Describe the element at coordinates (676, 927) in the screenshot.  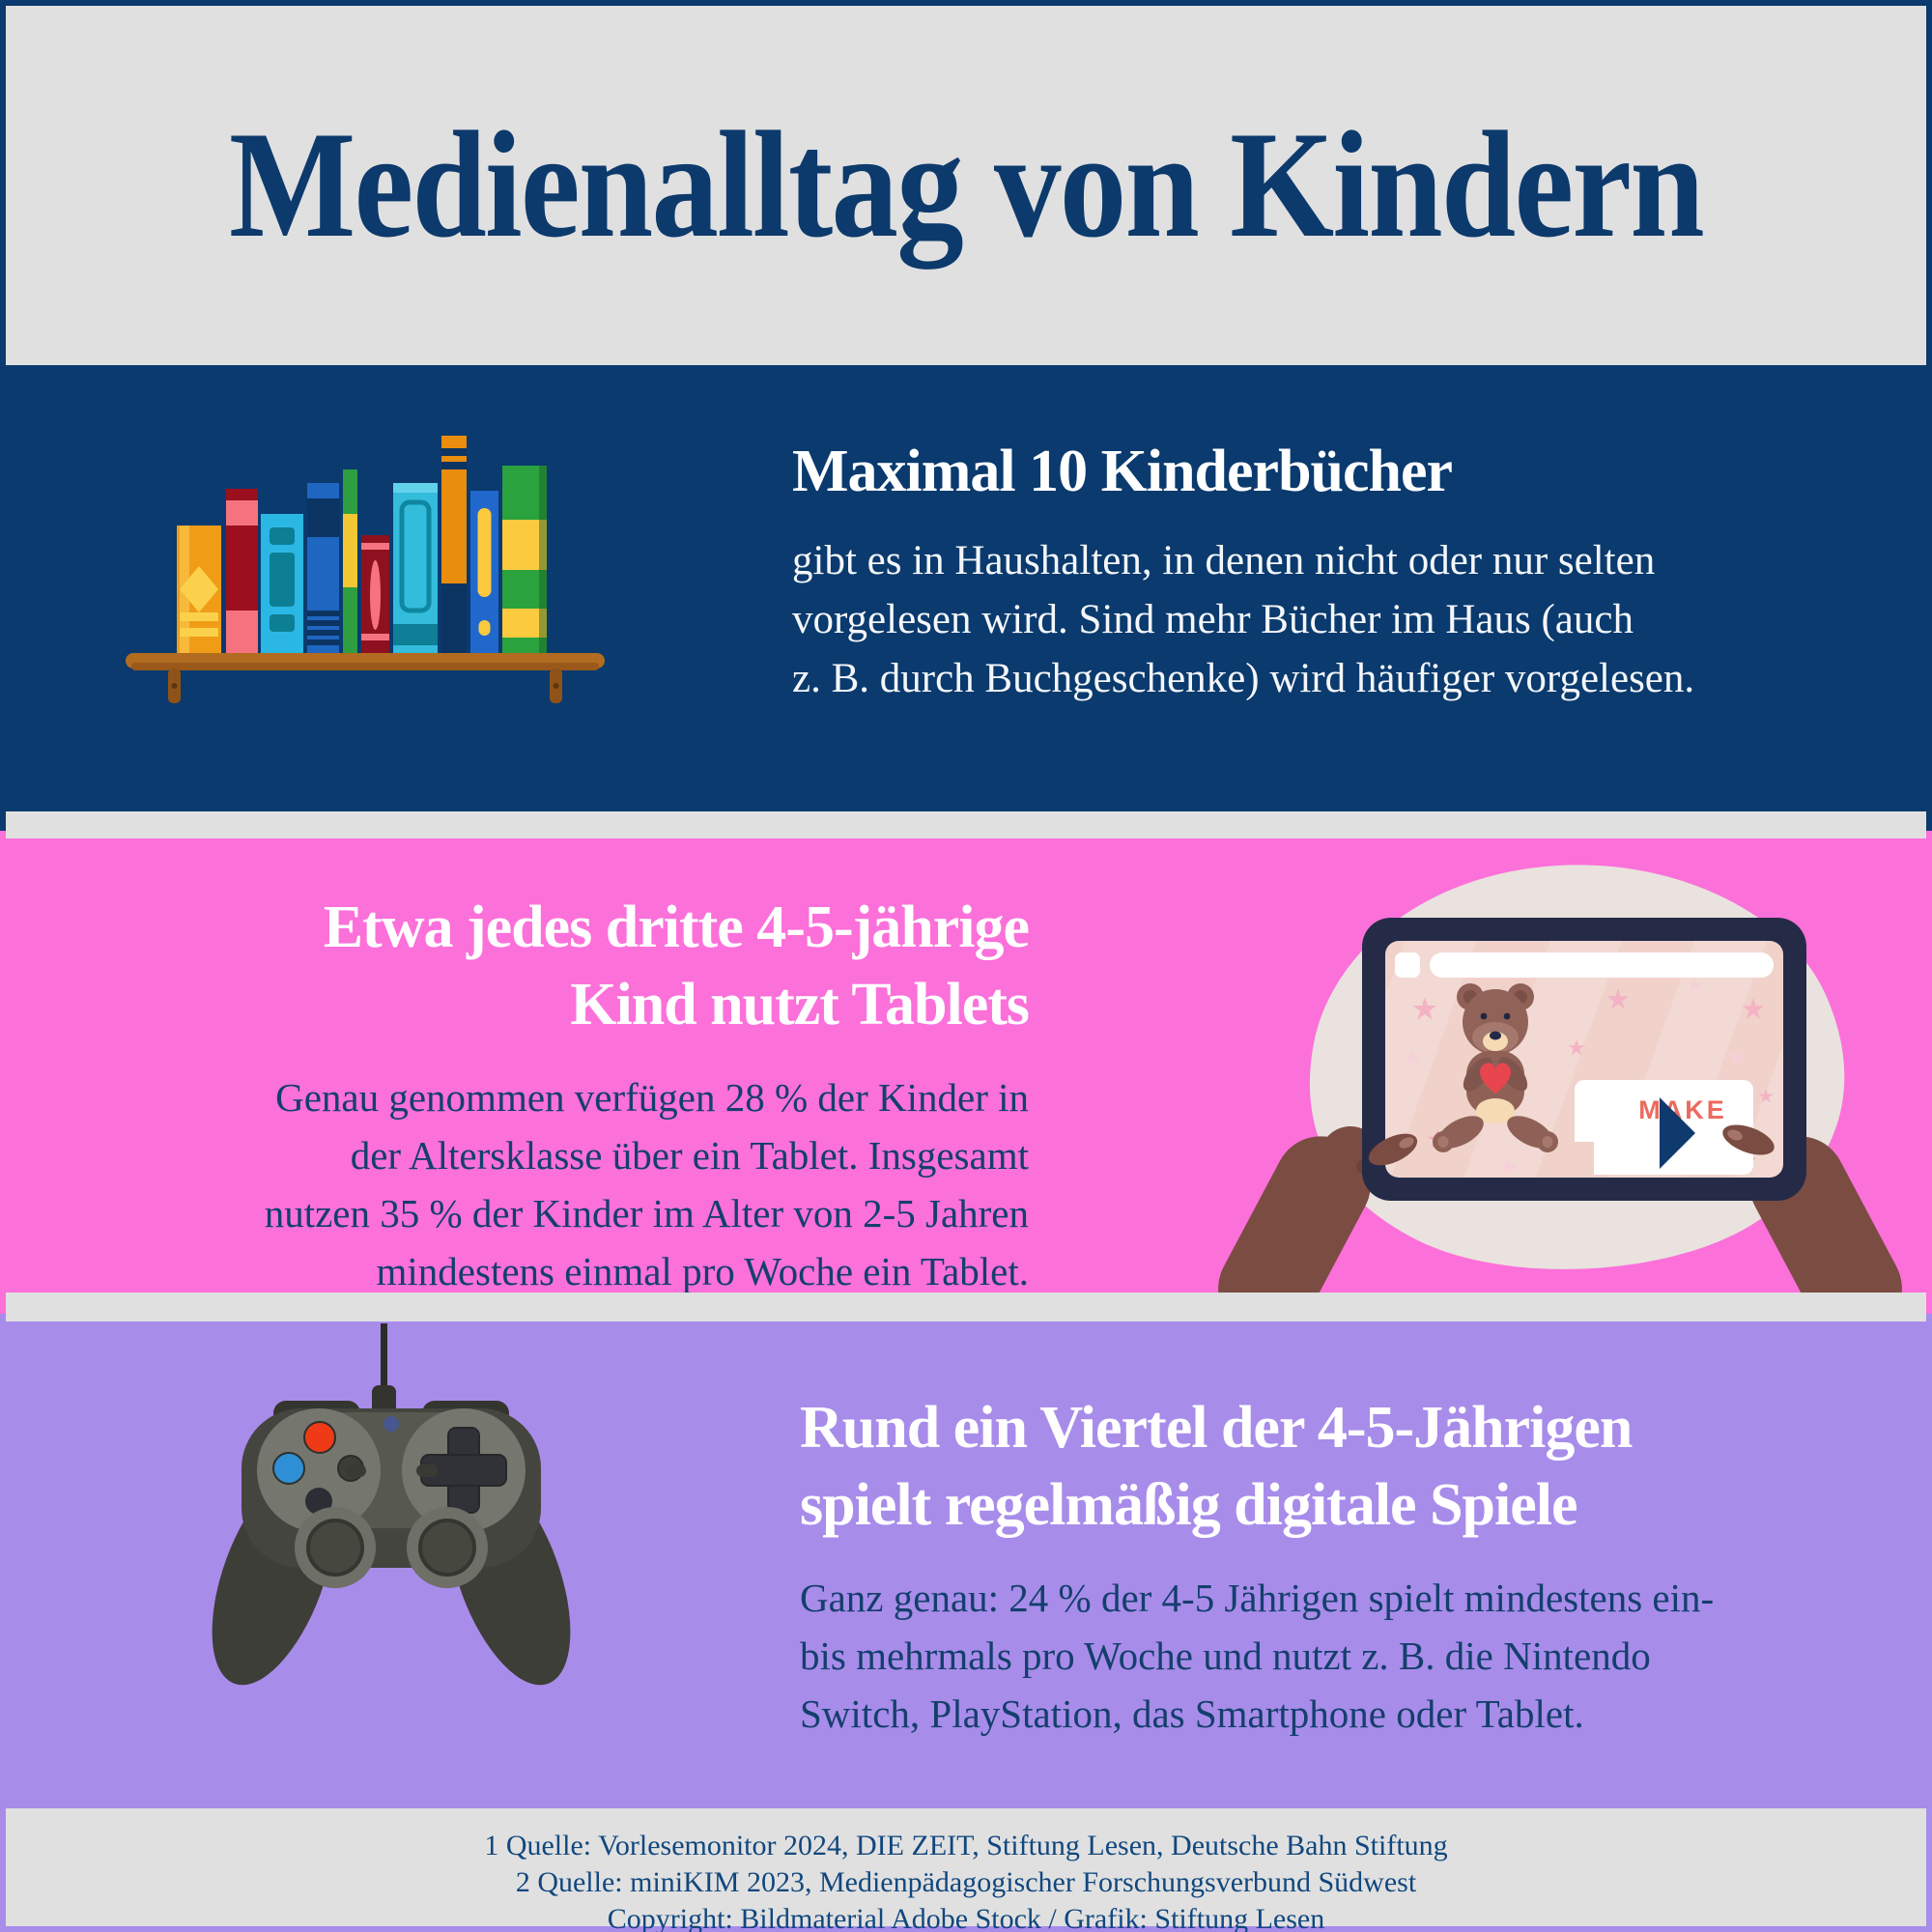
I see `tablet-heading-line: Etwa jedes dritte 4-5-jährige` at that location.